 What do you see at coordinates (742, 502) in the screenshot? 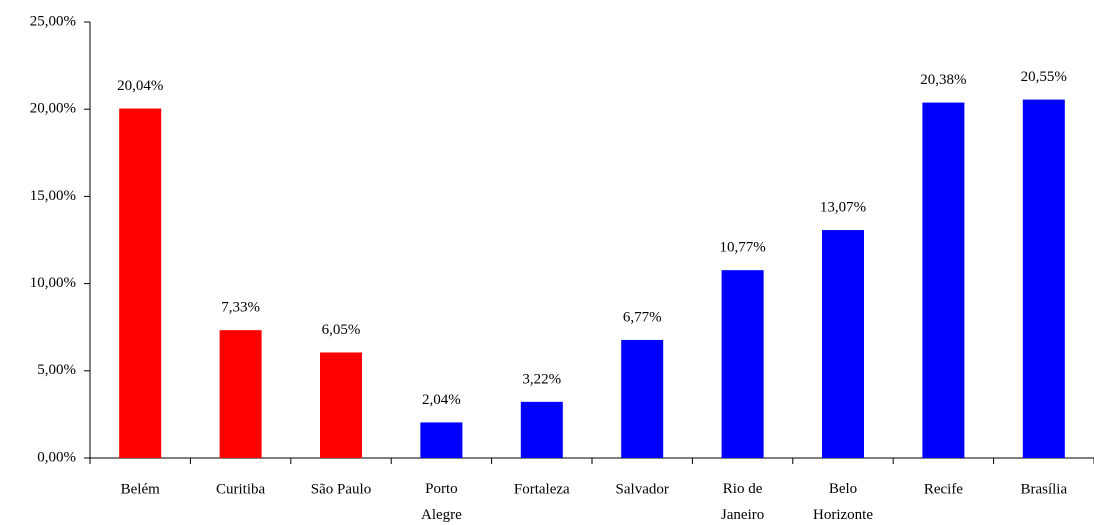
I see `x-tick-label: Rio de Janeiro` at bounding box center [742, 502].